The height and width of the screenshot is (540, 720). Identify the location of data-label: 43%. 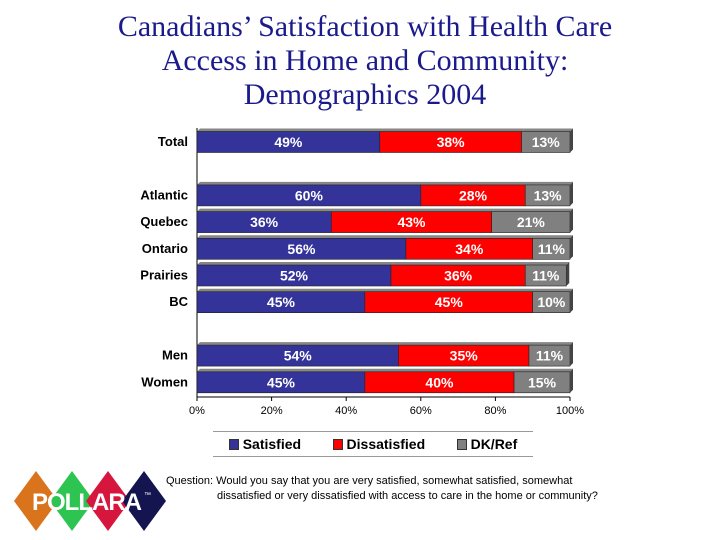
(411, 222).